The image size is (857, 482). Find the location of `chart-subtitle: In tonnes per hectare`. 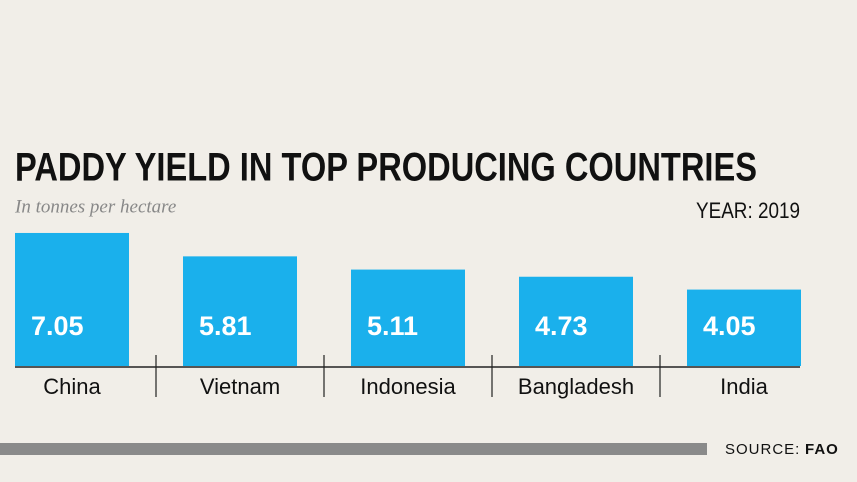

chart-subtitle: In tonnes per hectare is located at coordinates (95, 206).